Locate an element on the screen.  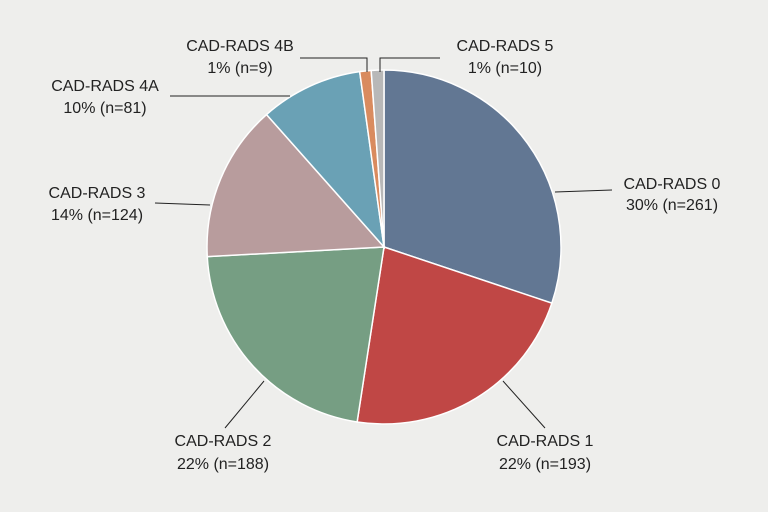
detail-cad-rads-4a: 10% (n=81) is located at coordinates (104, 108).